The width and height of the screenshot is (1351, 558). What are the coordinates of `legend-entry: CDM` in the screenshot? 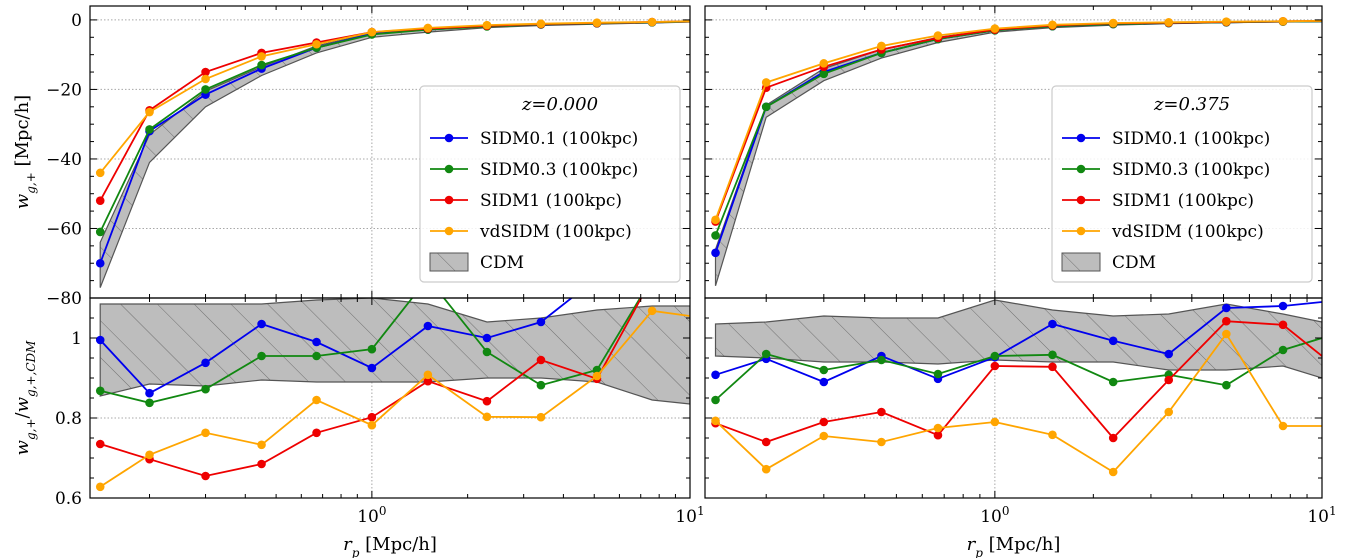 It's located at (502, 263).